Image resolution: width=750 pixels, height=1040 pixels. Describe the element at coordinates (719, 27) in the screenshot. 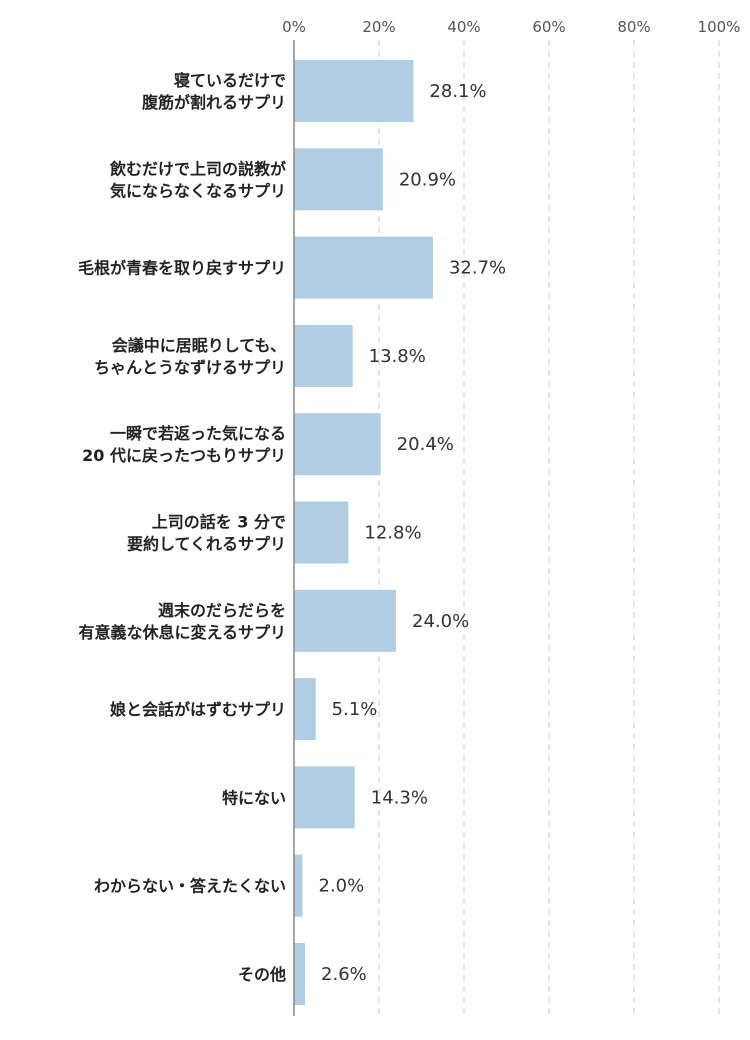

I see `x-tick-label: 100%` at that location.